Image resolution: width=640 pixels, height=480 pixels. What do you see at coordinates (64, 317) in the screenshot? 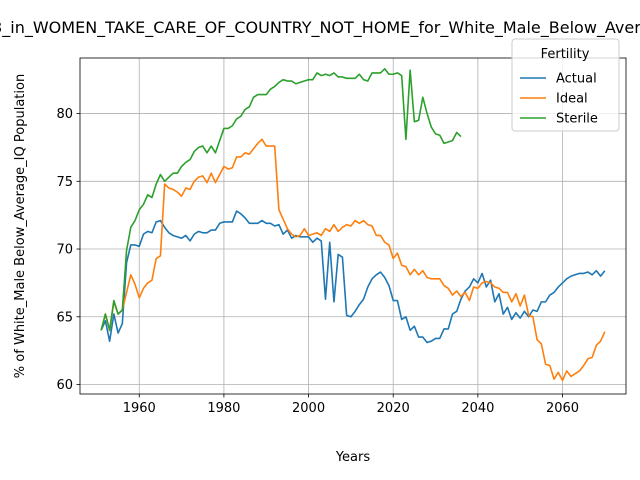
I see `y-tick-label: 65` at bounding box center [64, 317].